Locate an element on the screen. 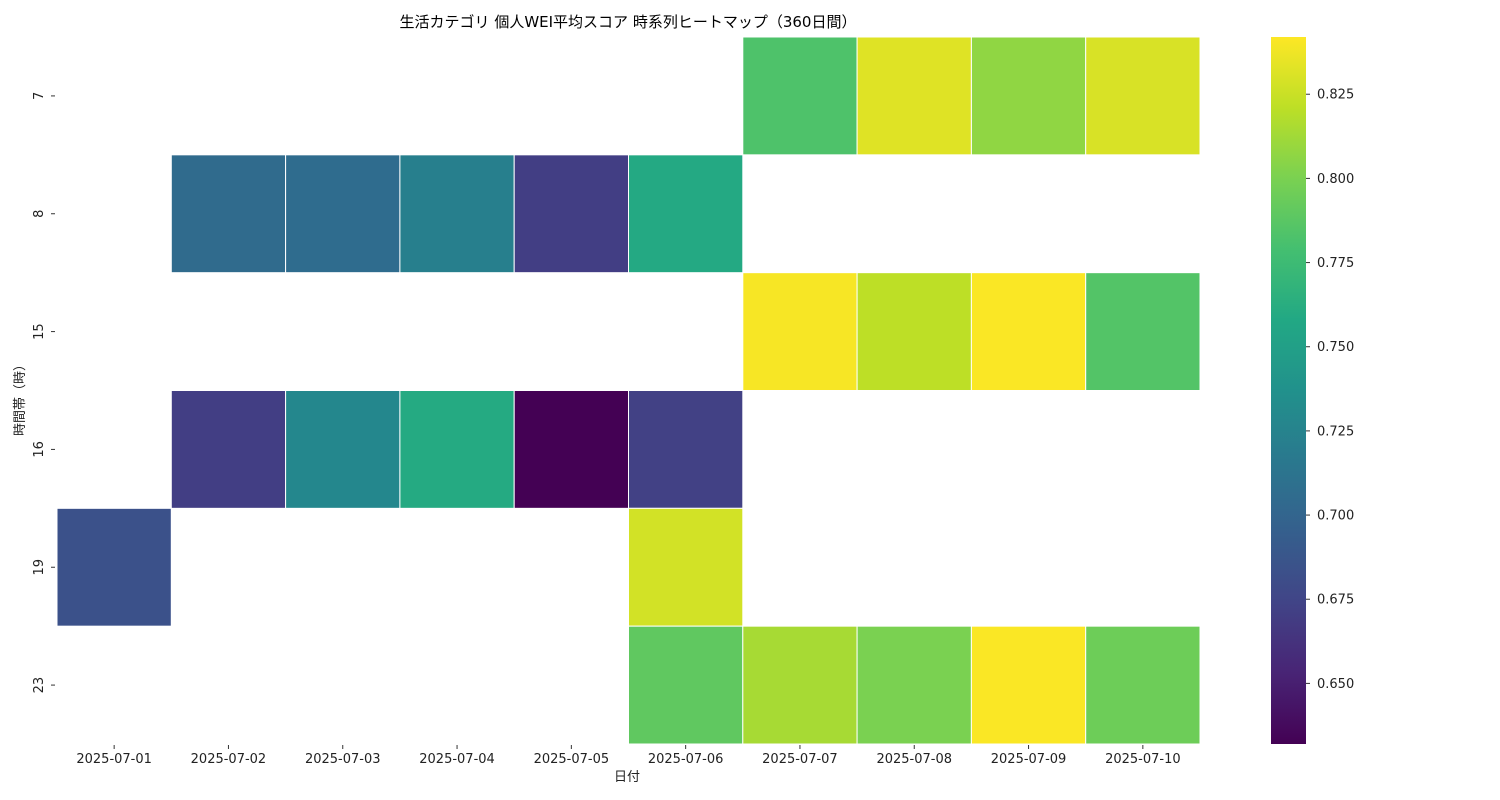  y-tick-label: 23 is located at coordinates (39, 685).